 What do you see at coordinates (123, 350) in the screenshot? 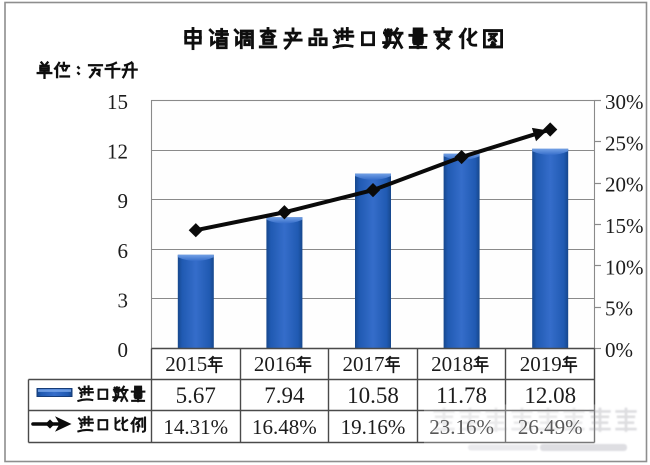
I see `svg-text: 0` at bounding box center [123, 350].